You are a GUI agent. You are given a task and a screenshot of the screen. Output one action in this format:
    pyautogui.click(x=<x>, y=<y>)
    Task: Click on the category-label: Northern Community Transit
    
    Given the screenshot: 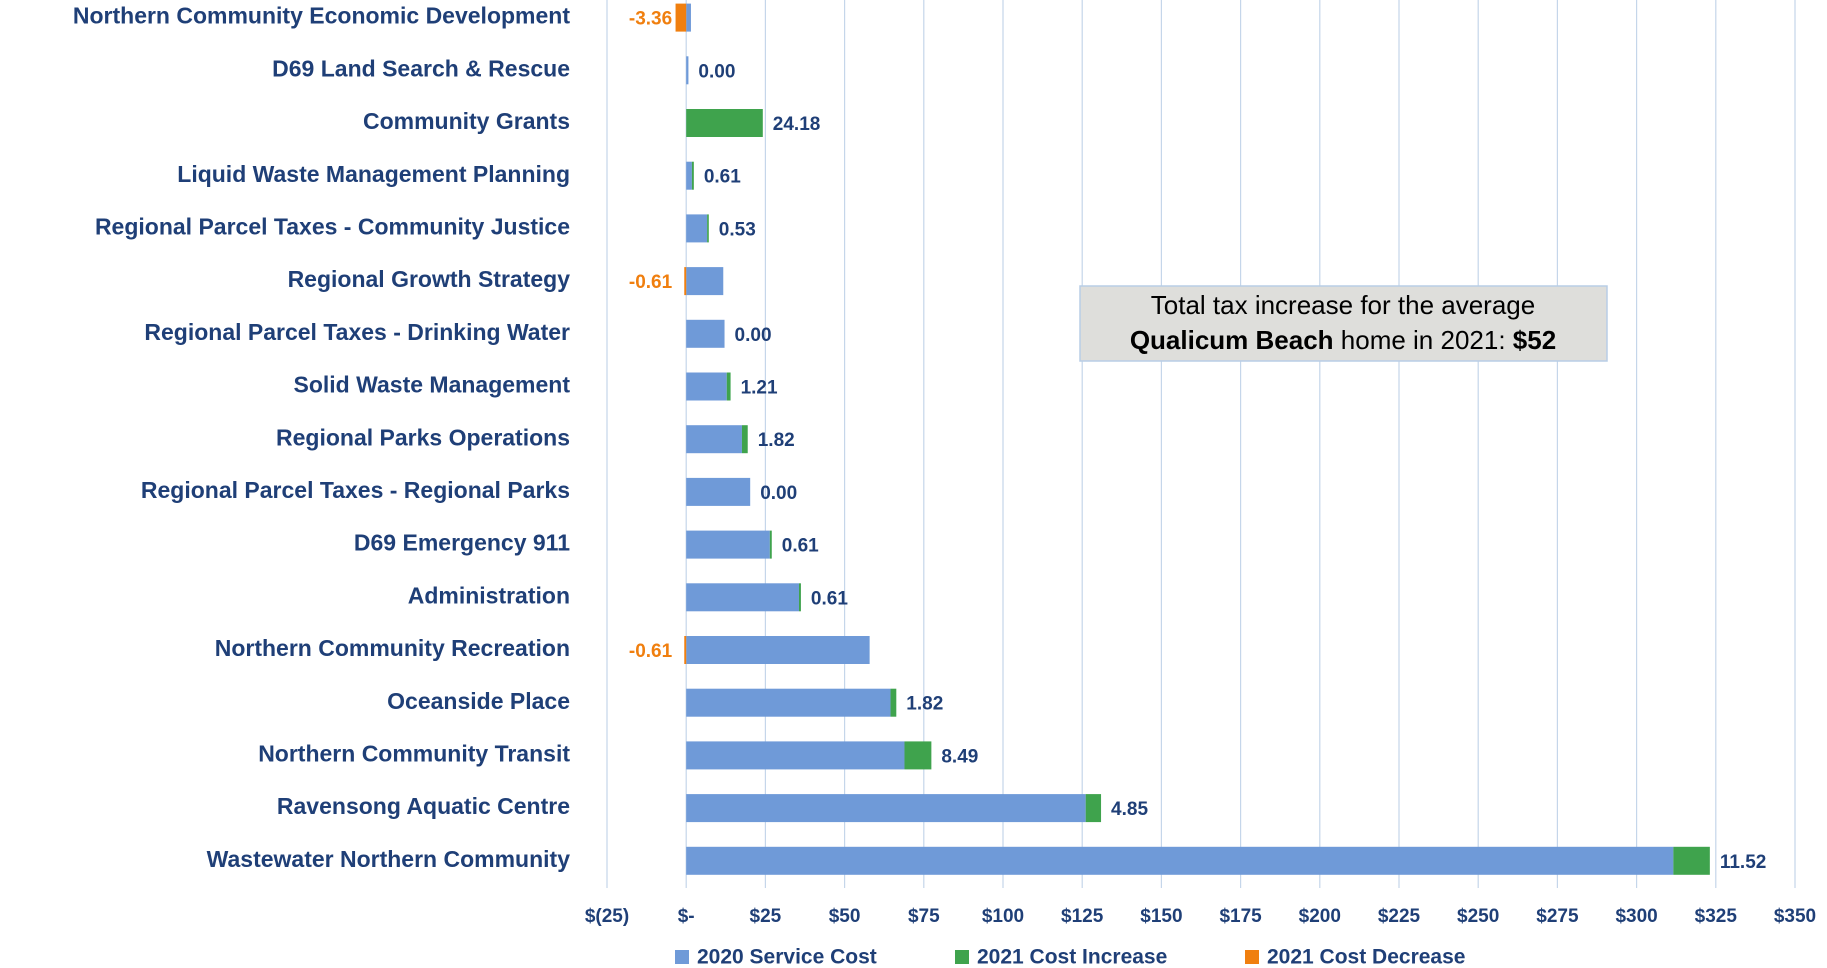 What is the action you would take?
    pyautogui.click(x=414, y=753)
    